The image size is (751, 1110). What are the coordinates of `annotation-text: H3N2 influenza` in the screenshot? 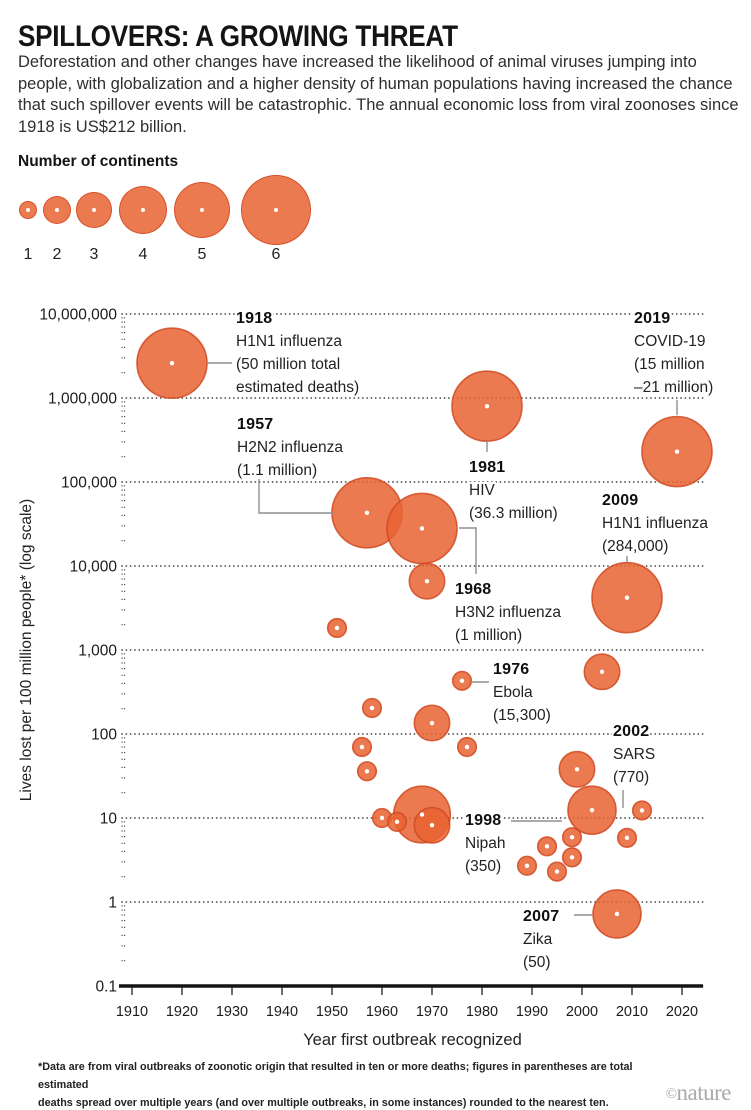 It's located at (508, 612).